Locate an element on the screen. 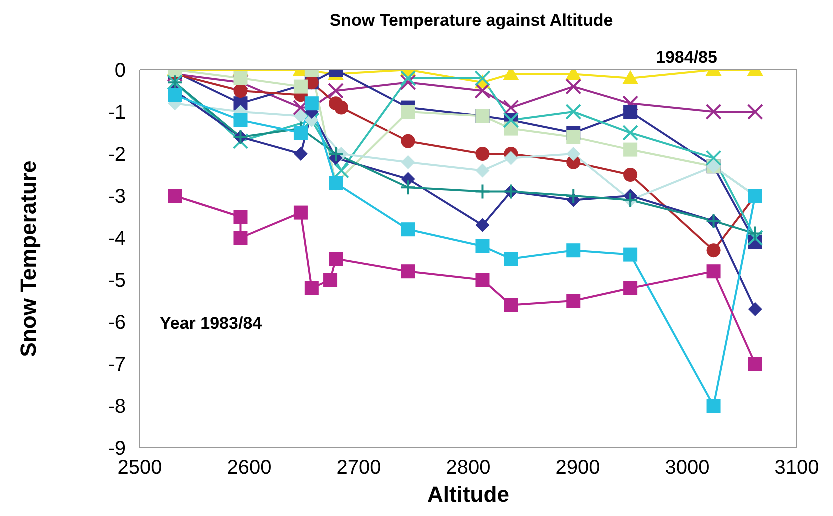 The width and height of the screenshot is (833, 516). y-tick-label: -4 is located at coordinates (117, 239).